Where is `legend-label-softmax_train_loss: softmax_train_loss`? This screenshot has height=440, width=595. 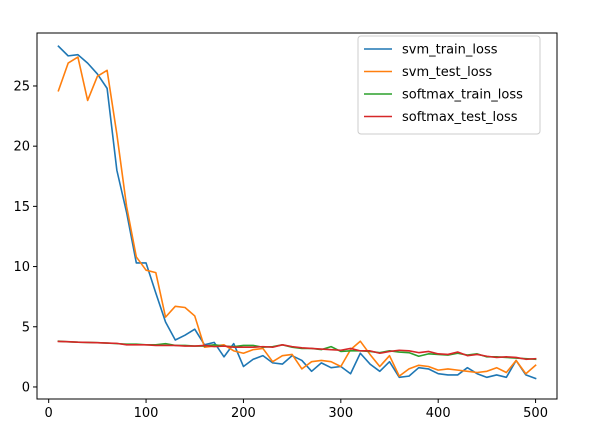
legend-label-softmax_train_loss: softmax_train_loss is located at coordinates (462, 95).